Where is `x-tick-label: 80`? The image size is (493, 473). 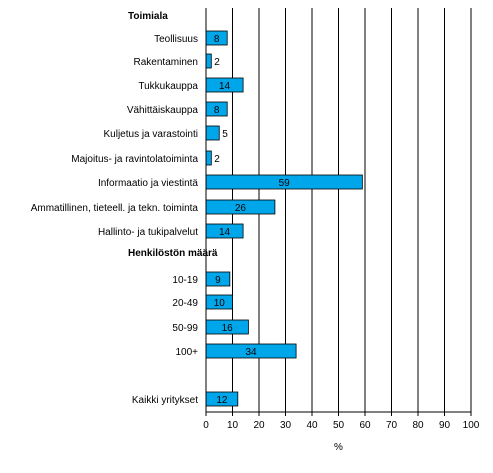 x-tick-label: 80 is located at coordinates (418, 425).